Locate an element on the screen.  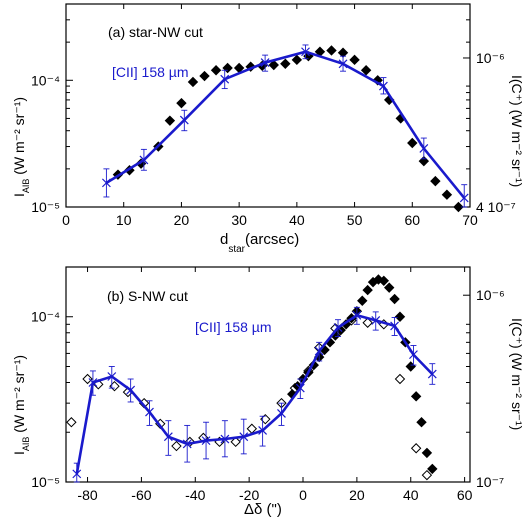
x-axis-label-main: d is located at coordinates (224, 239).